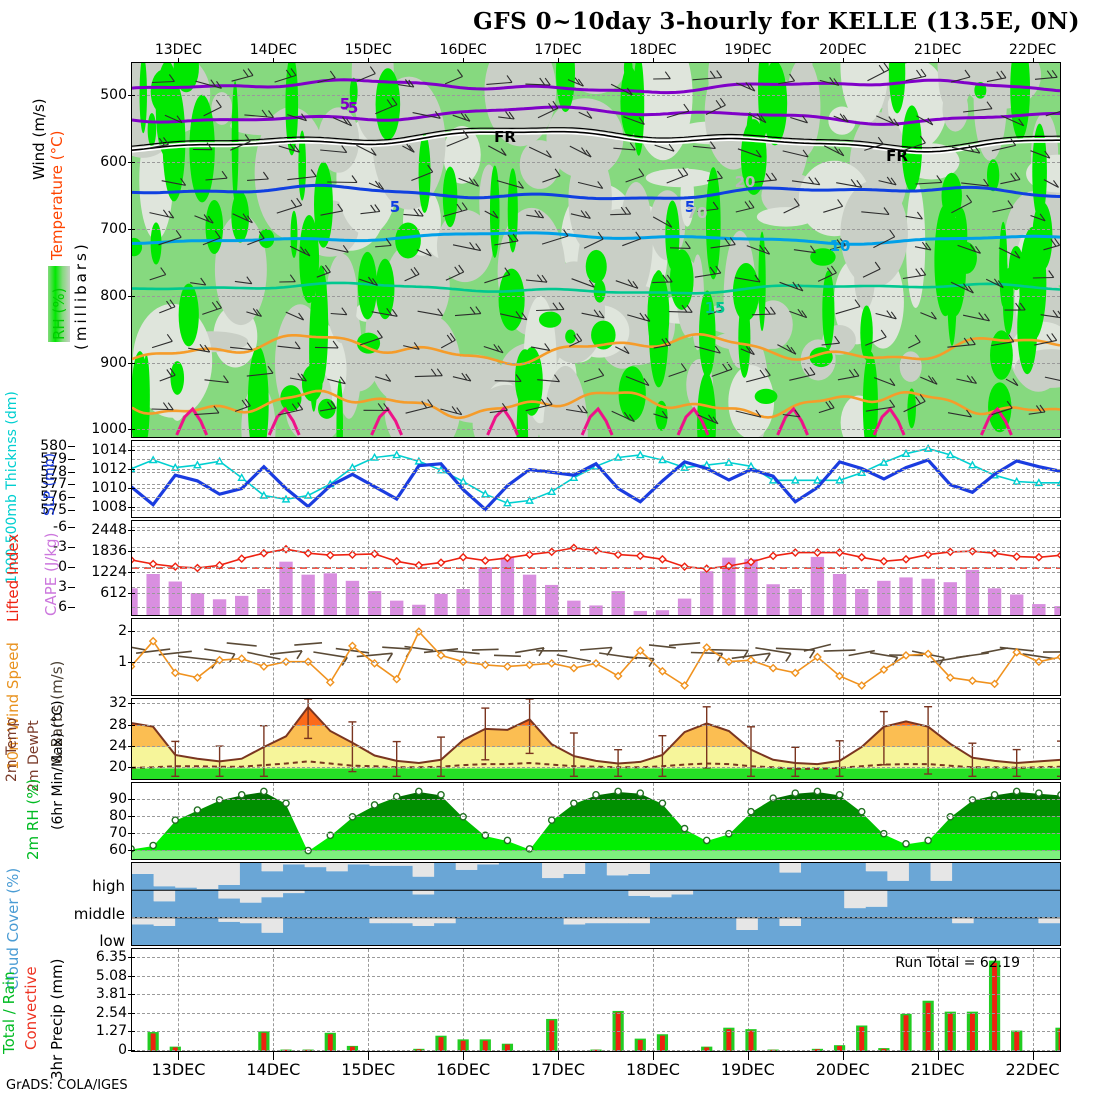  What do you see at coordinates (745, 182) in the screenshot?
I see `contour-label: 20` at bounding box center [745, 182].